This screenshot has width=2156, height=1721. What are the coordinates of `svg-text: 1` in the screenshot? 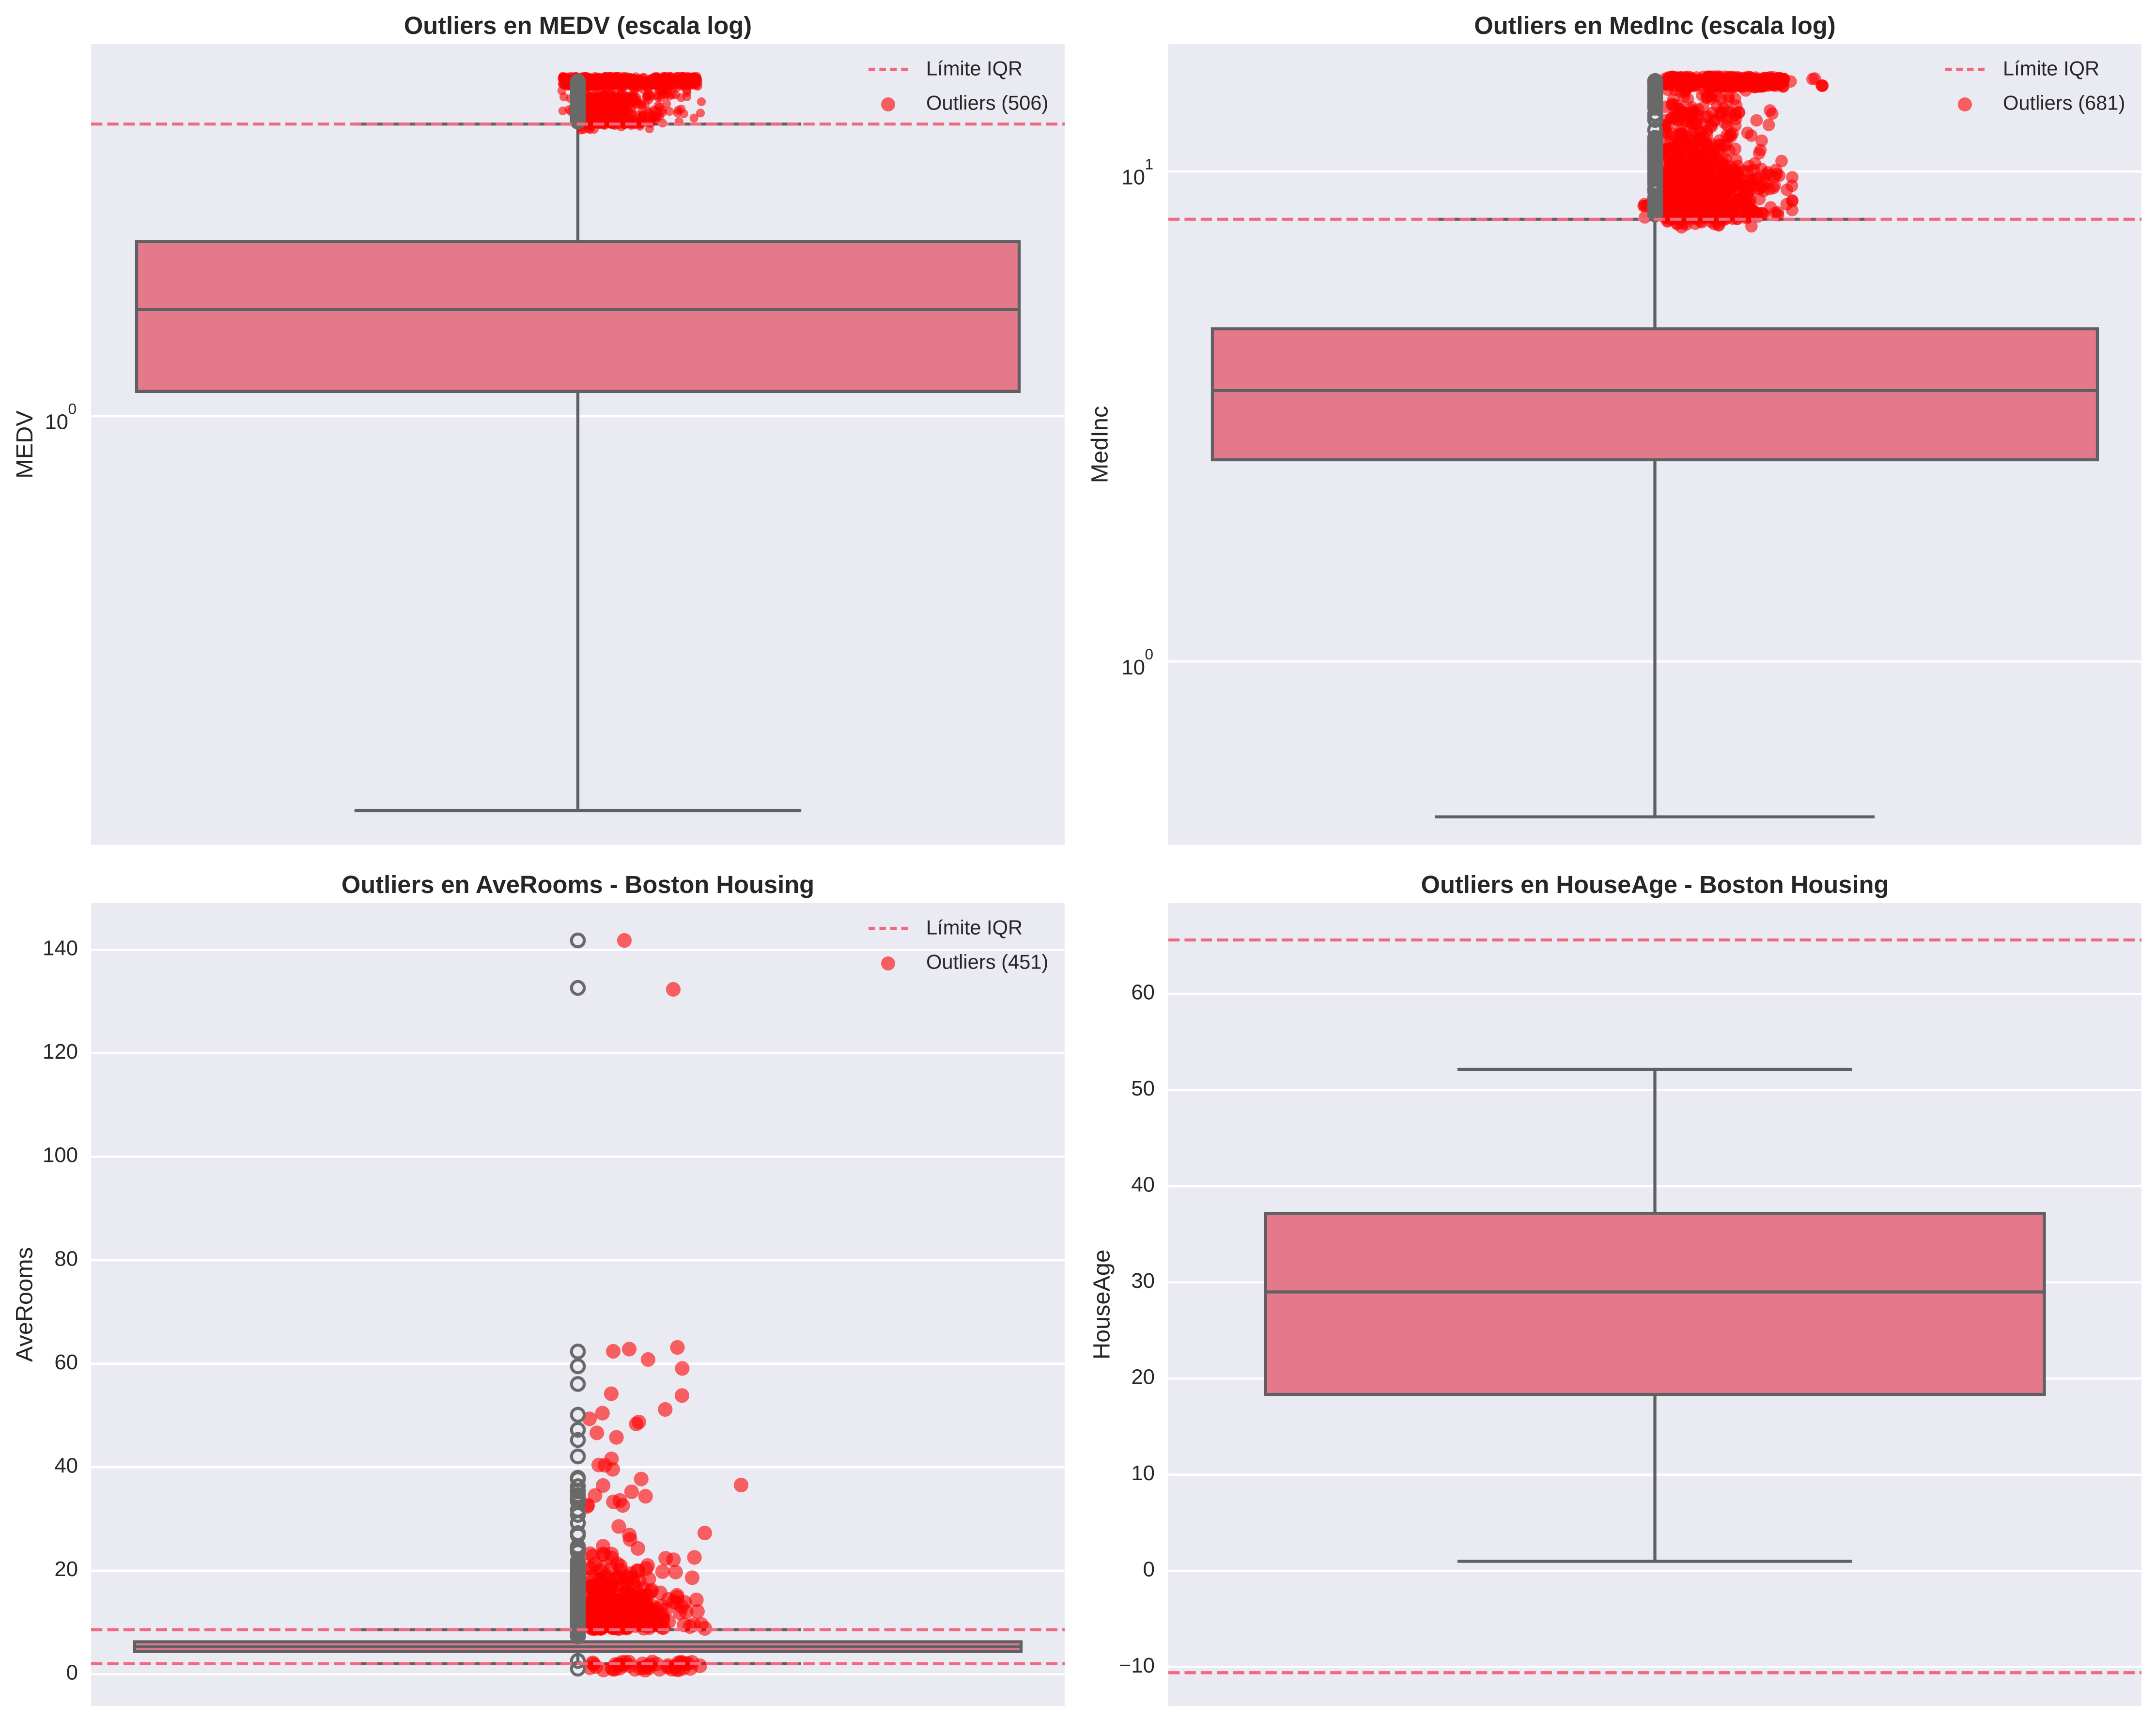 It's located at (1149, 164).